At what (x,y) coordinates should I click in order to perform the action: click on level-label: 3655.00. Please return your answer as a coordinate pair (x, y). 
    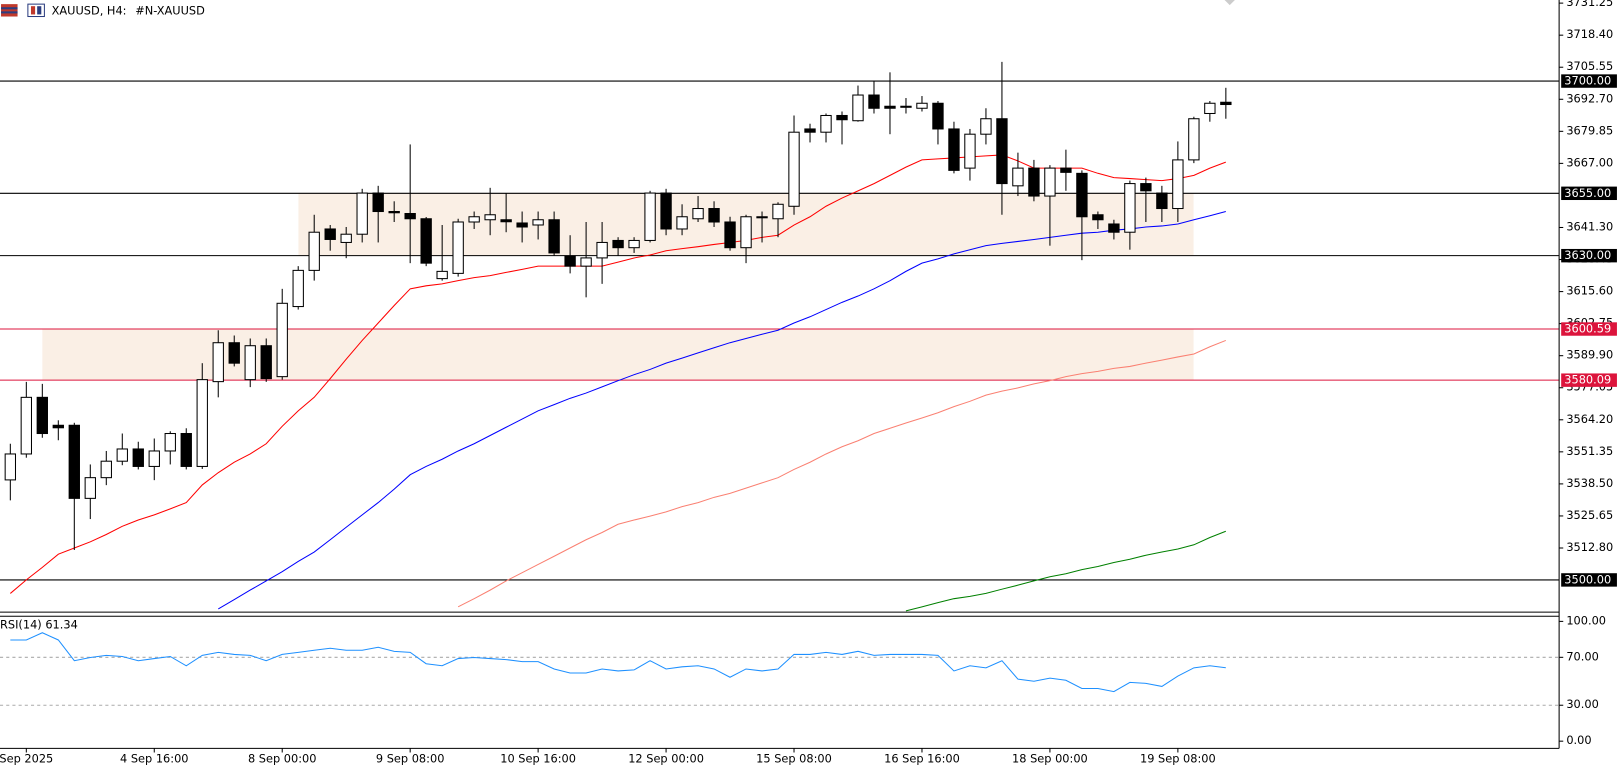
    Looking at the image, I should click on (1587, 193).